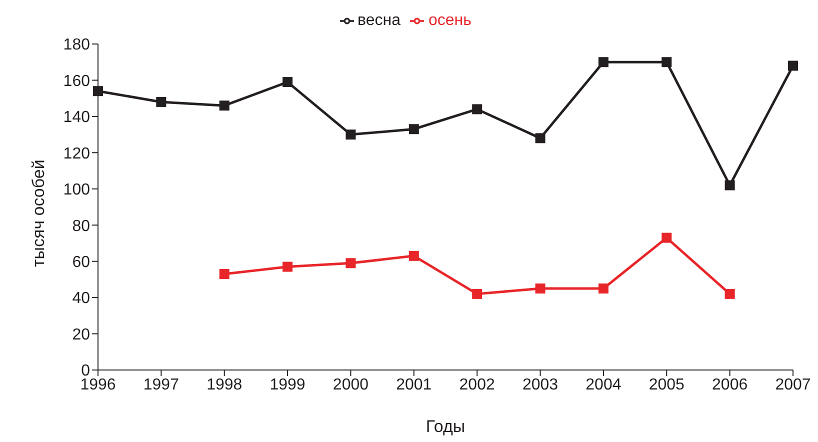 This screenshot has width=818, height=442. Describe the element at coordinates (604, 385) in the screenshot. I see `x-tick-label: 2004` at that location.